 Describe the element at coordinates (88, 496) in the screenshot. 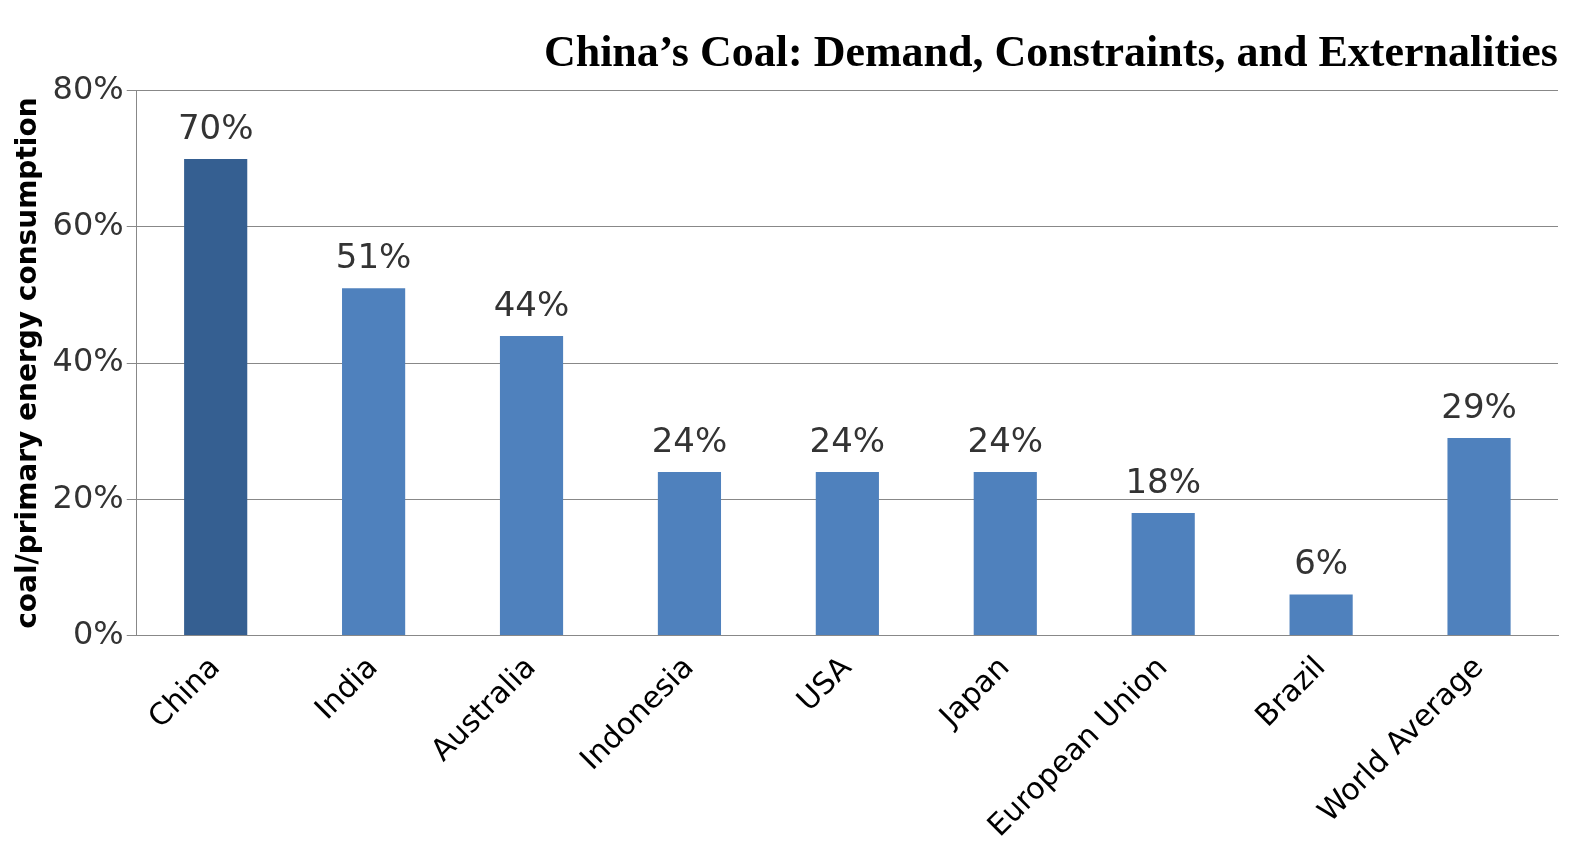

I see `y-tick-label: 20%` at that location.